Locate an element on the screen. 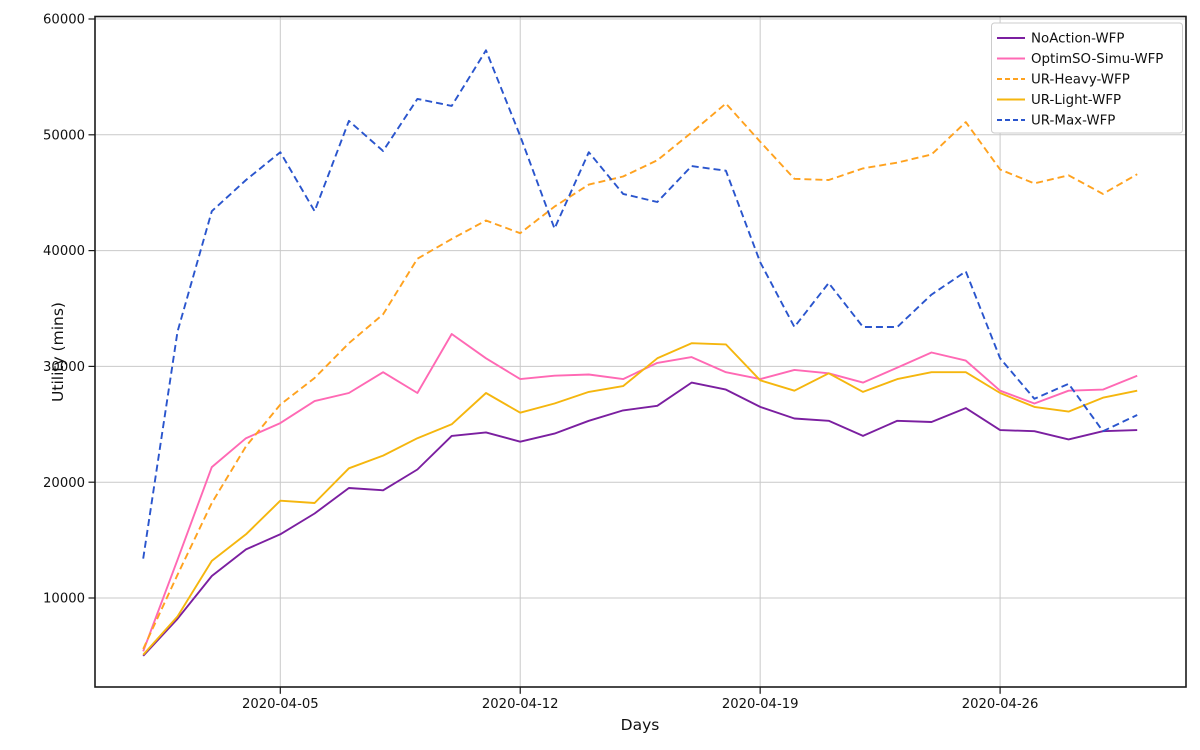 Image resolution: width=1200 pixels, height=750 pixels. x-tick-label: 2020-04-19 is located at coordinates (760, 704).